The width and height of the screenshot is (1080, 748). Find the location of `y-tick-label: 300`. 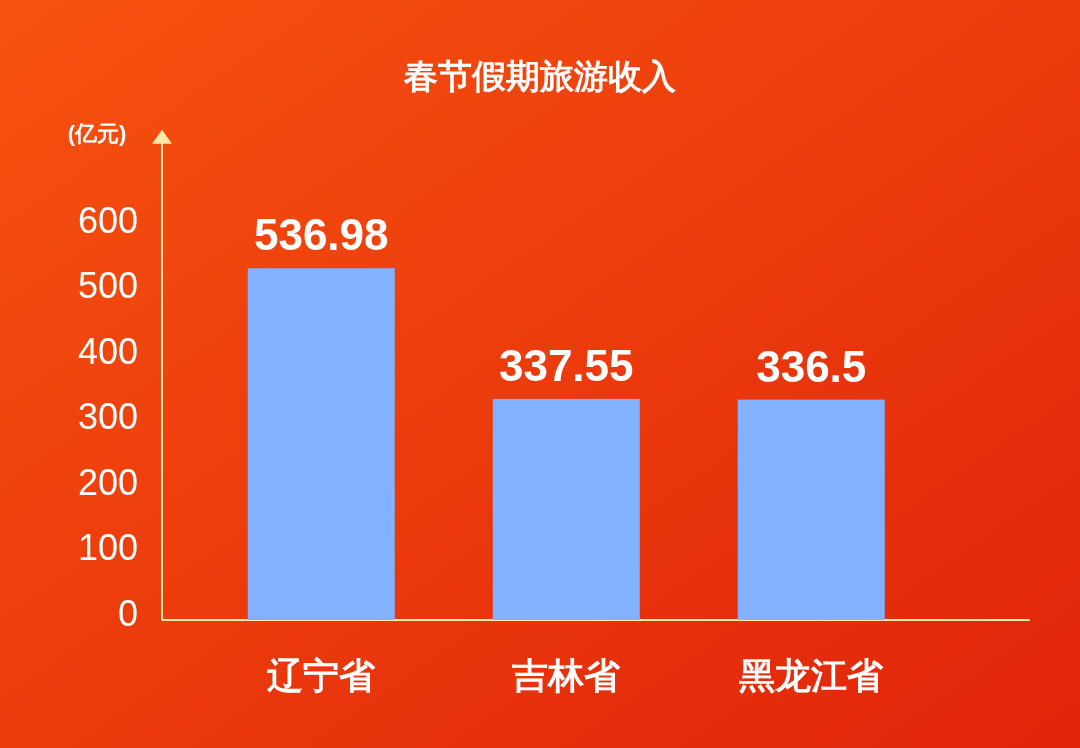

y-tick-label: 300 is located at coordinates (107, 417).